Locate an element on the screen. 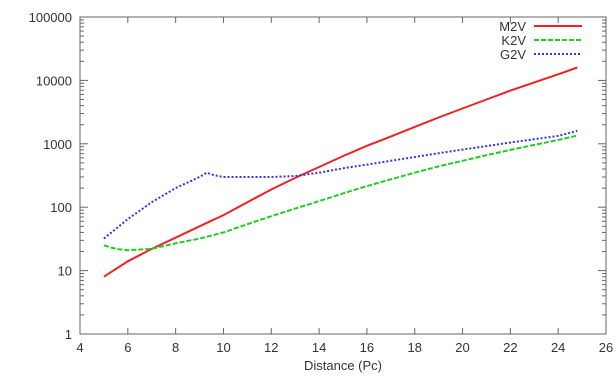  x-tick-label: 18 is located at coordinates (414, 347).